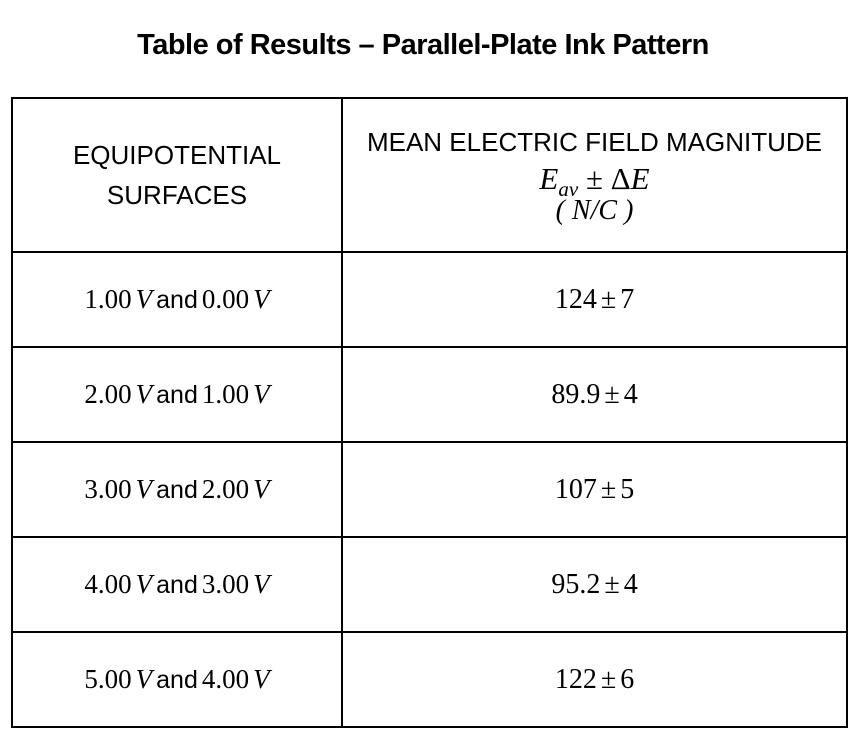  What do you see at coordinates (620, 178) in the screenshot?
I see `delta-symbol: Δ` at bounding box center [620, 178].